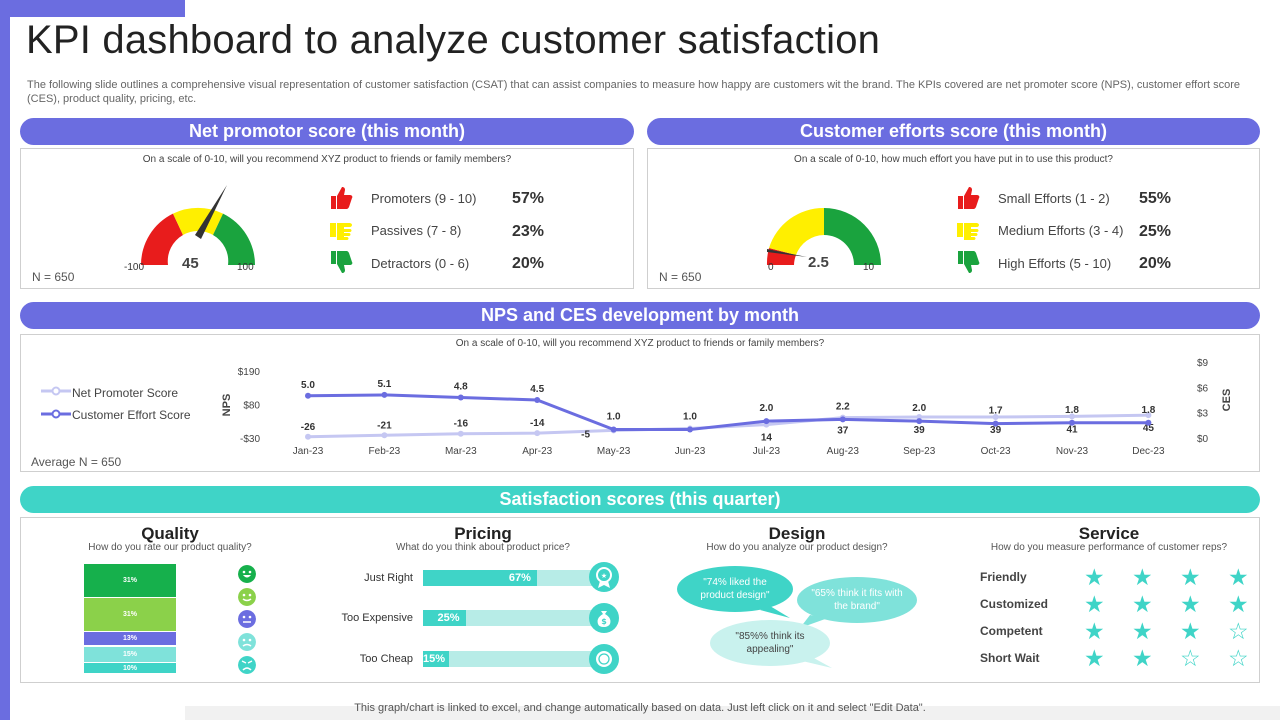  What do you see at coordinates (92, 8) in the screenshot?
I see `top-accent-band` at bounding box center [92, 8].